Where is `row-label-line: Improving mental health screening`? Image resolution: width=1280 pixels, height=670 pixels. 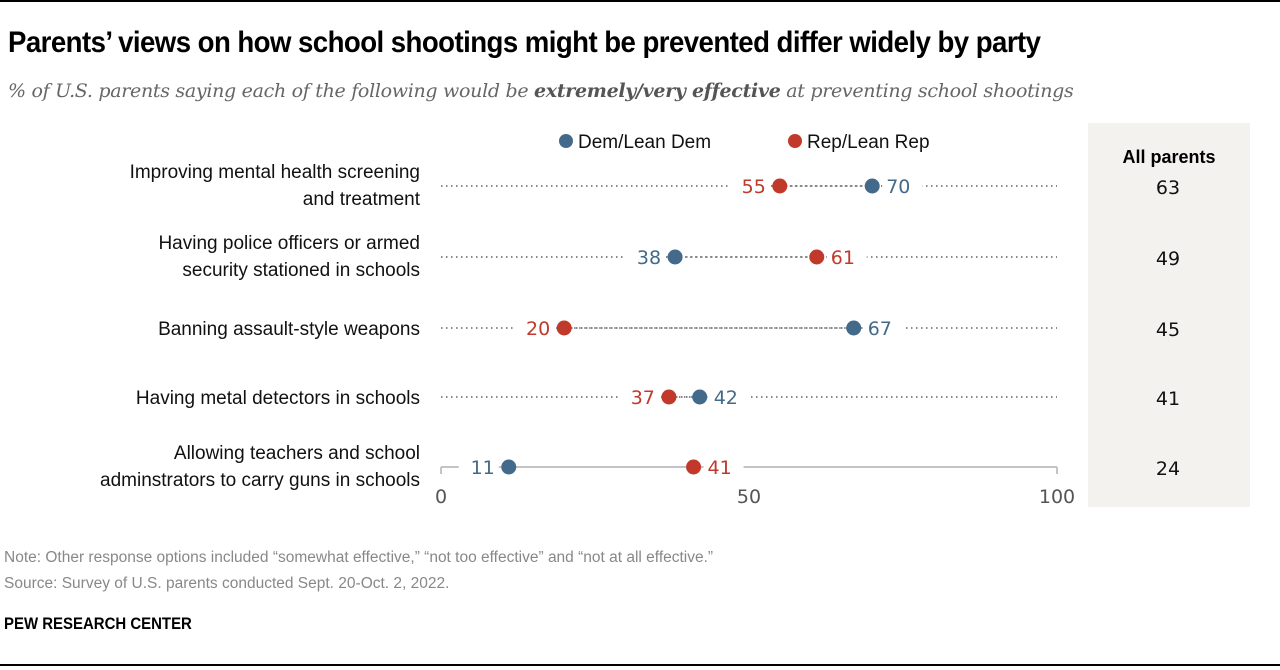 row-label-line: Improving mental health screening is located at coordinates (274, 172).